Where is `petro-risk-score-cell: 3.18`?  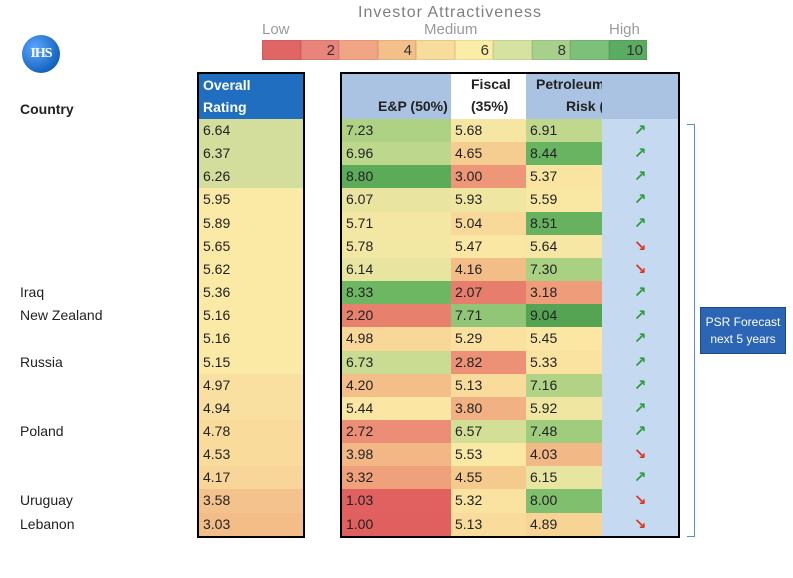
petro-risk-score-cell: 3.18 is located at coordinates (564, 293).